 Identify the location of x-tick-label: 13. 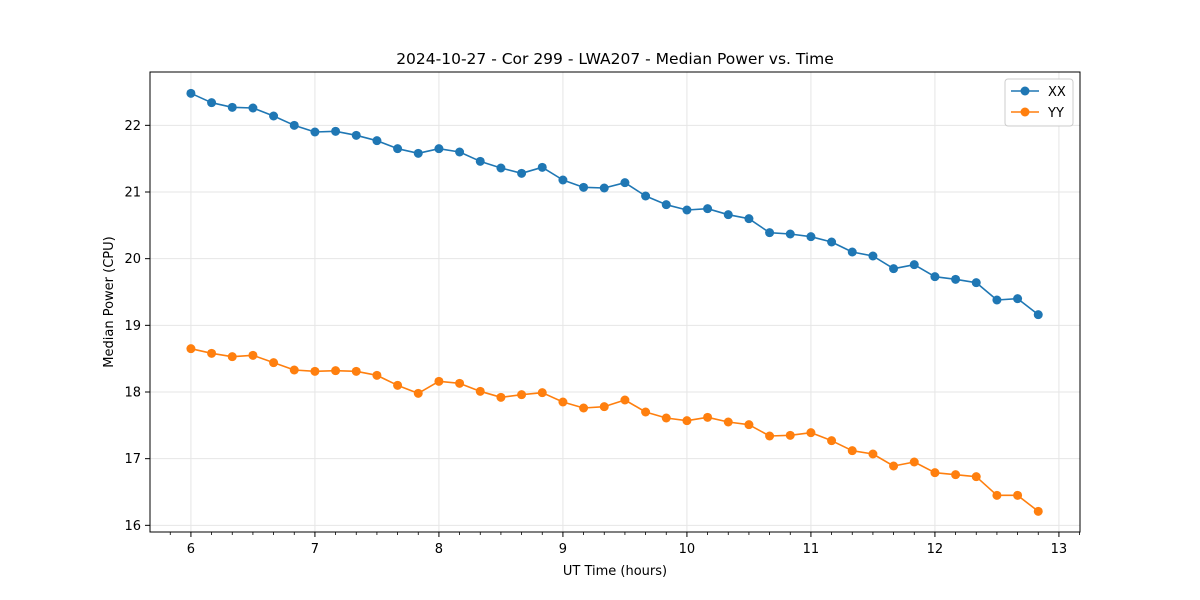
(1059, 549).